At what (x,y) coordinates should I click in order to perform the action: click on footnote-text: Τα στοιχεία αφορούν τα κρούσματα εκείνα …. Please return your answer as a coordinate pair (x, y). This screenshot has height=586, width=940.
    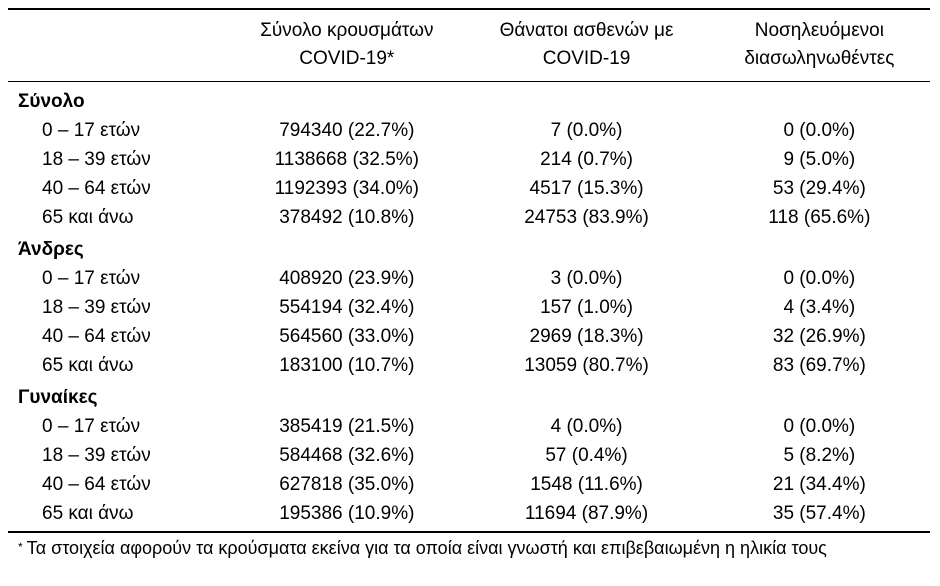
    Looking at the image, I should click on (426, 548).